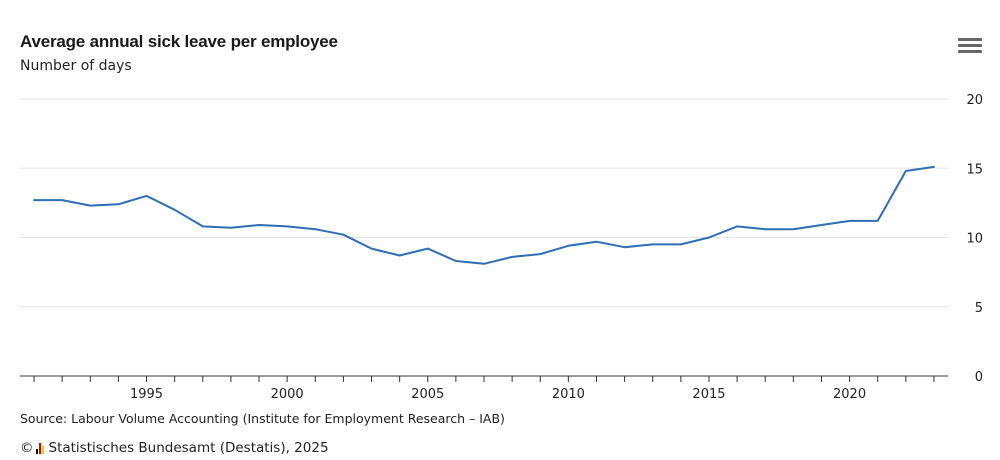 Image resolution: width=1000 pixels, height=460 pixels. Describe the element at coordinates (179, 41) in the screenshot. I see `chart-title: Average annual sick leave per employee` at that location.